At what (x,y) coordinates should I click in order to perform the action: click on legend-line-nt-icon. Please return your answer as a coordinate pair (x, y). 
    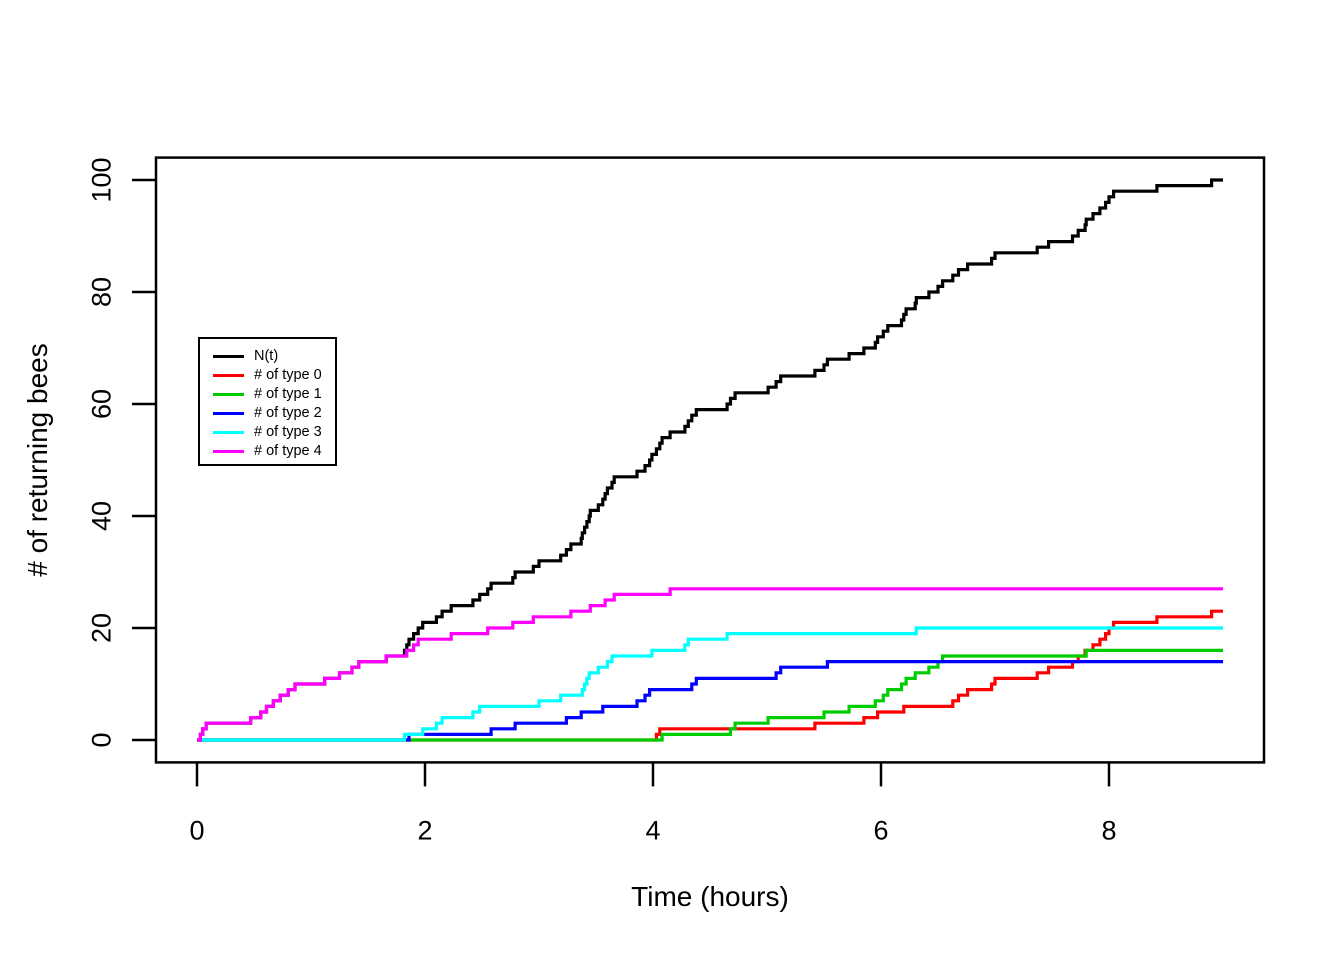
    Looking at the image, I should click on (228, 356).